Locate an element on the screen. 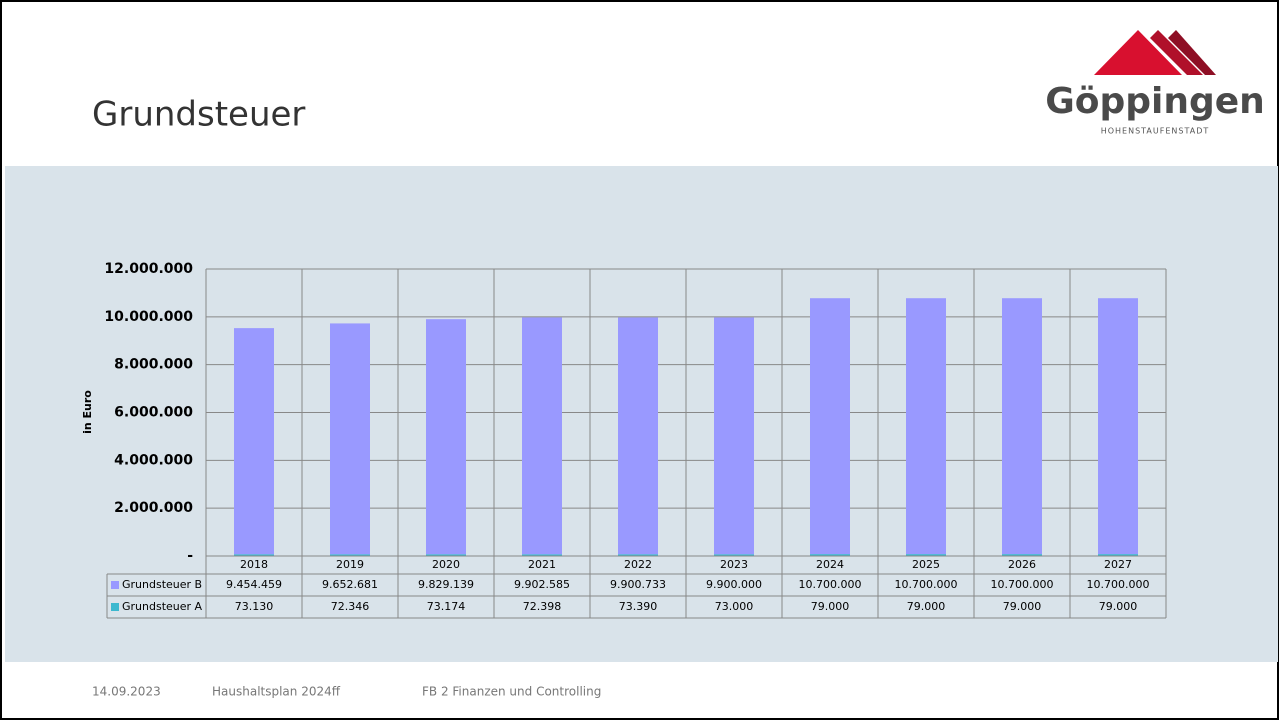  table-value: 9.652.681 is located at coordinates (350, 584).